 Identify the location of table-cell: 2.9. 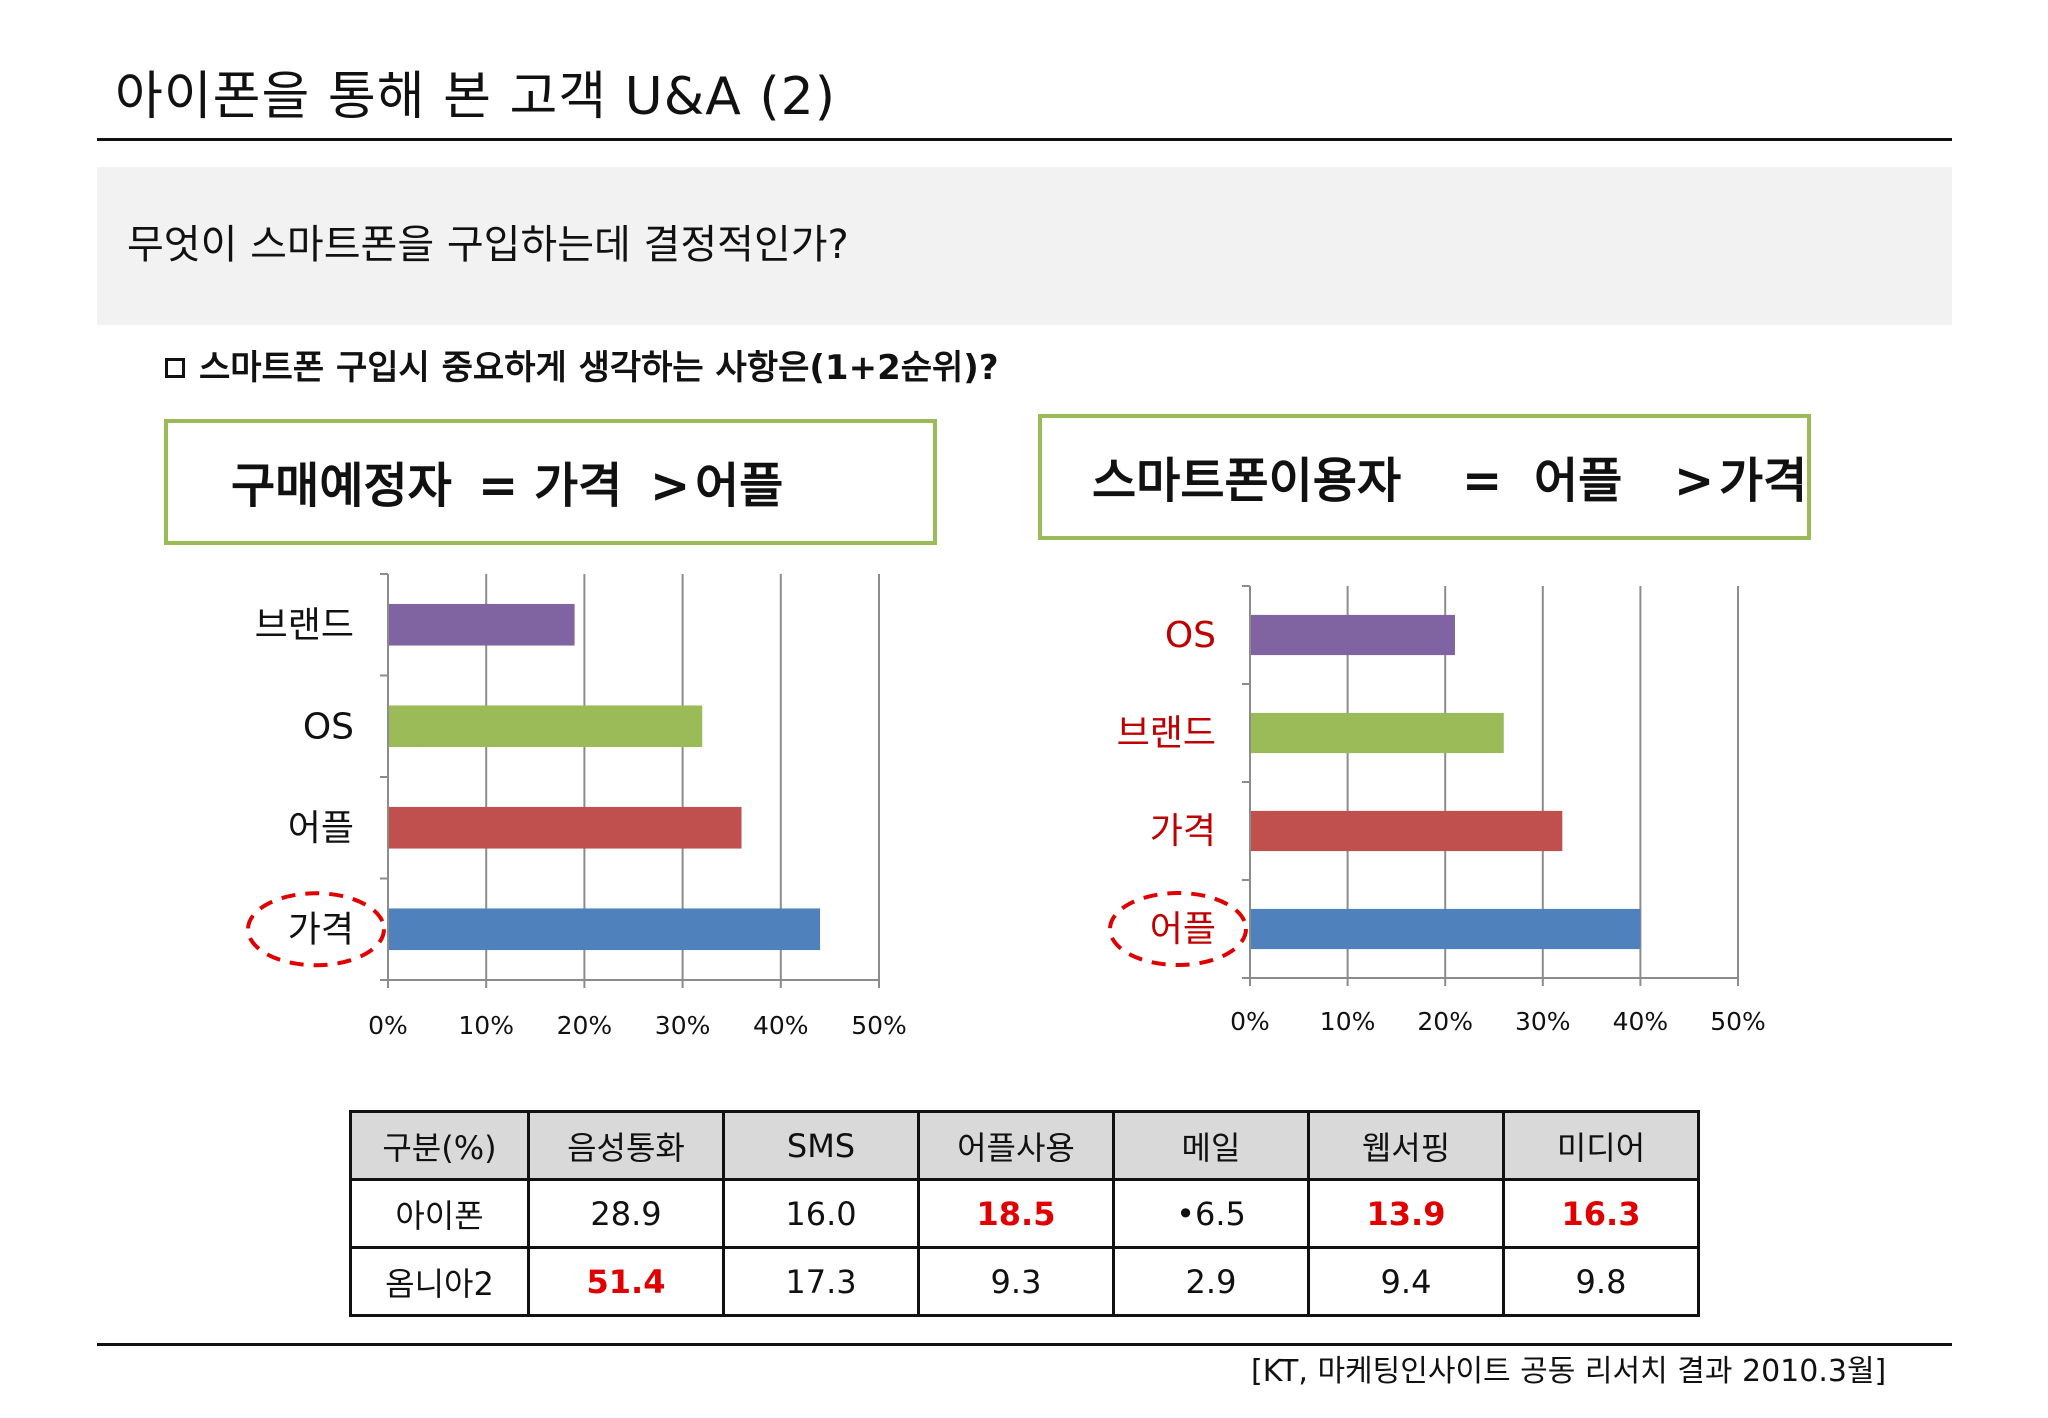
(1211, 1281).